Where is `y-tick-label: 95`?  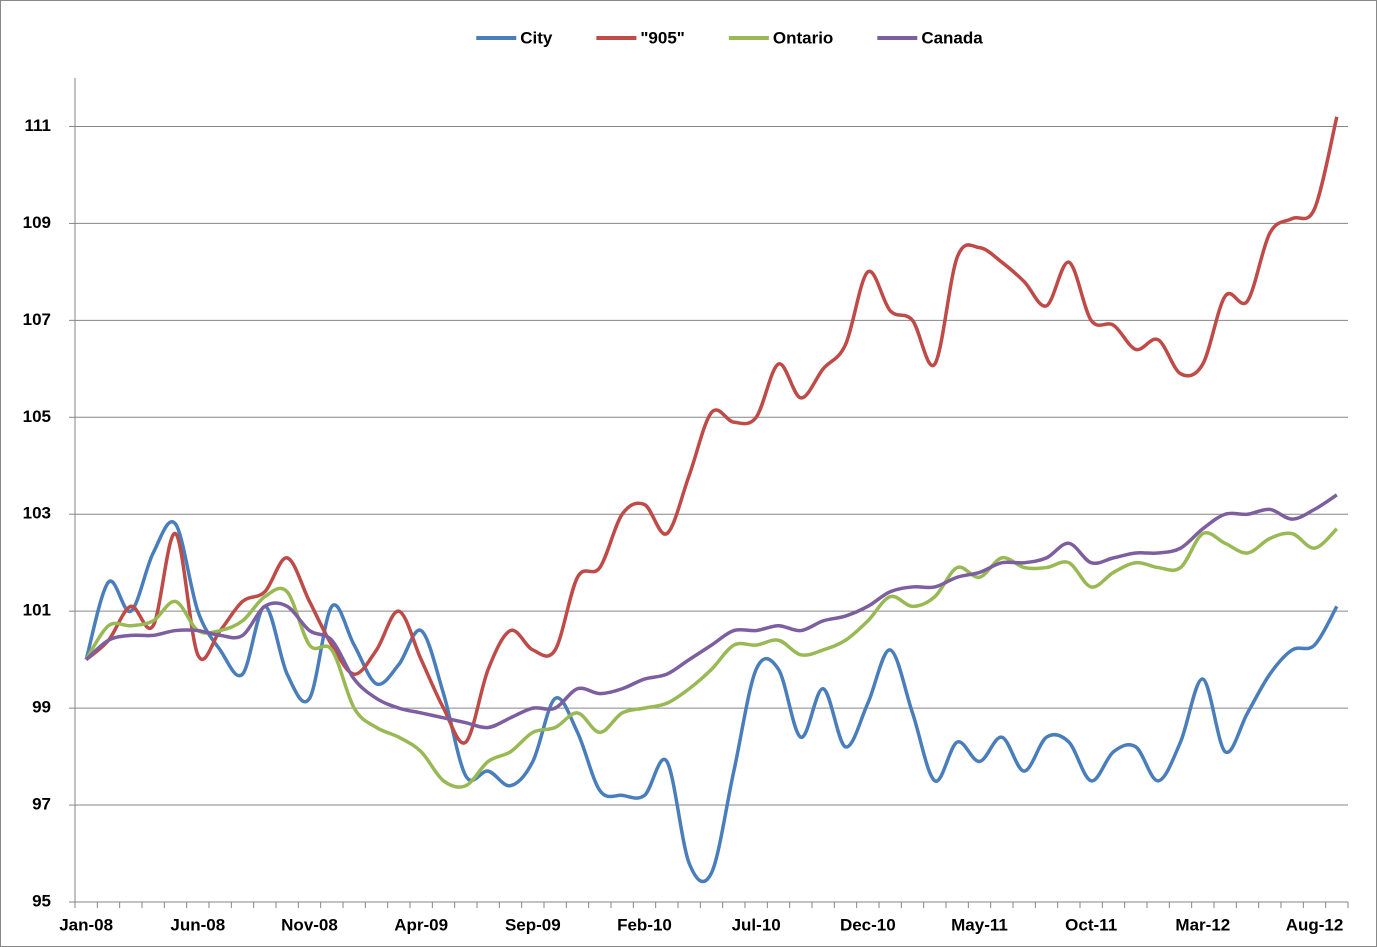
y-tick-label: 95 is located at coordinates (41, 900).